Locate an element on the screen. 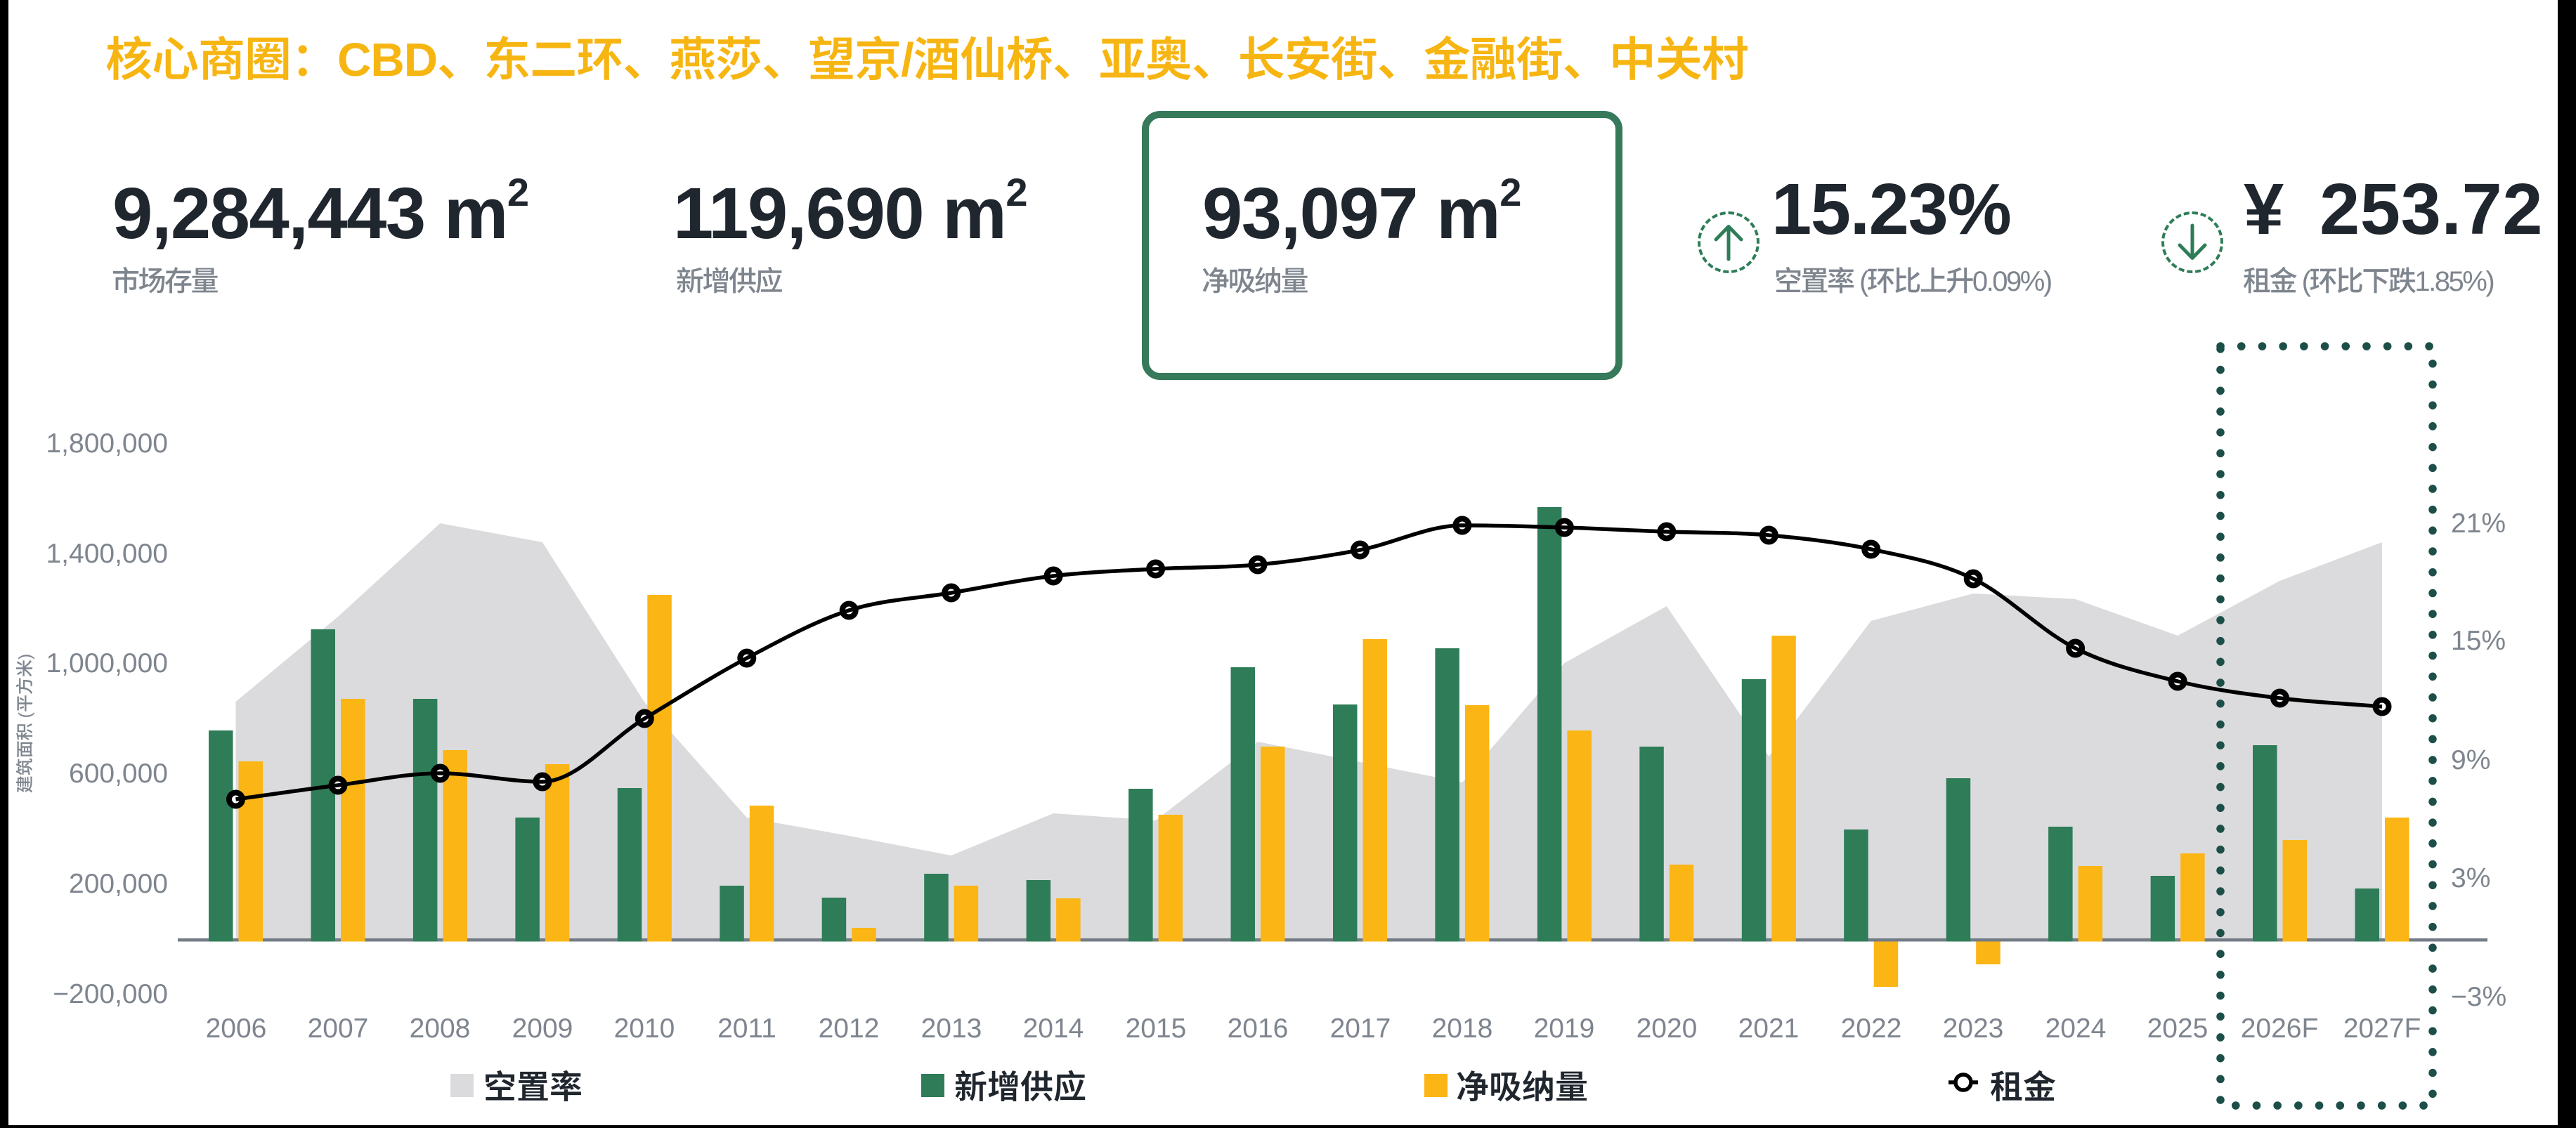 This screenshot has height=1128, width=2576. svg-text: 2019 is located at coordinates (1564, 1029).